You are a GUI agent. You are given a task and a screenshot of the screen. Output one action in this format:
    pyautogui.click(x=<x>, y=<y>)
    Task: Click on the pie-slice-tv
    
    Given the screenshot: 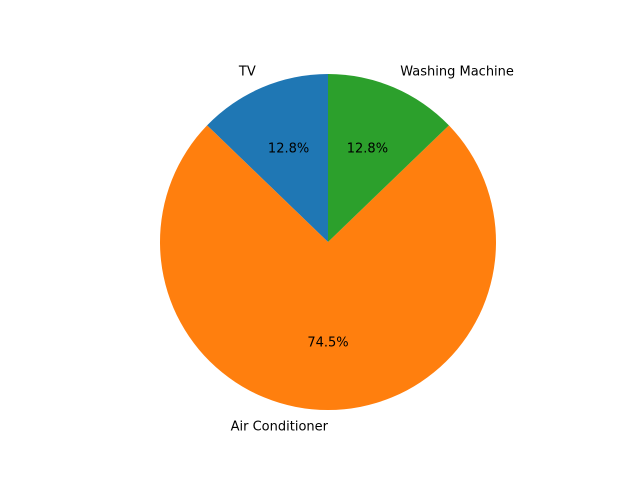 What is the action you would take?
    pyautogui.click(x=267, y=158)
    